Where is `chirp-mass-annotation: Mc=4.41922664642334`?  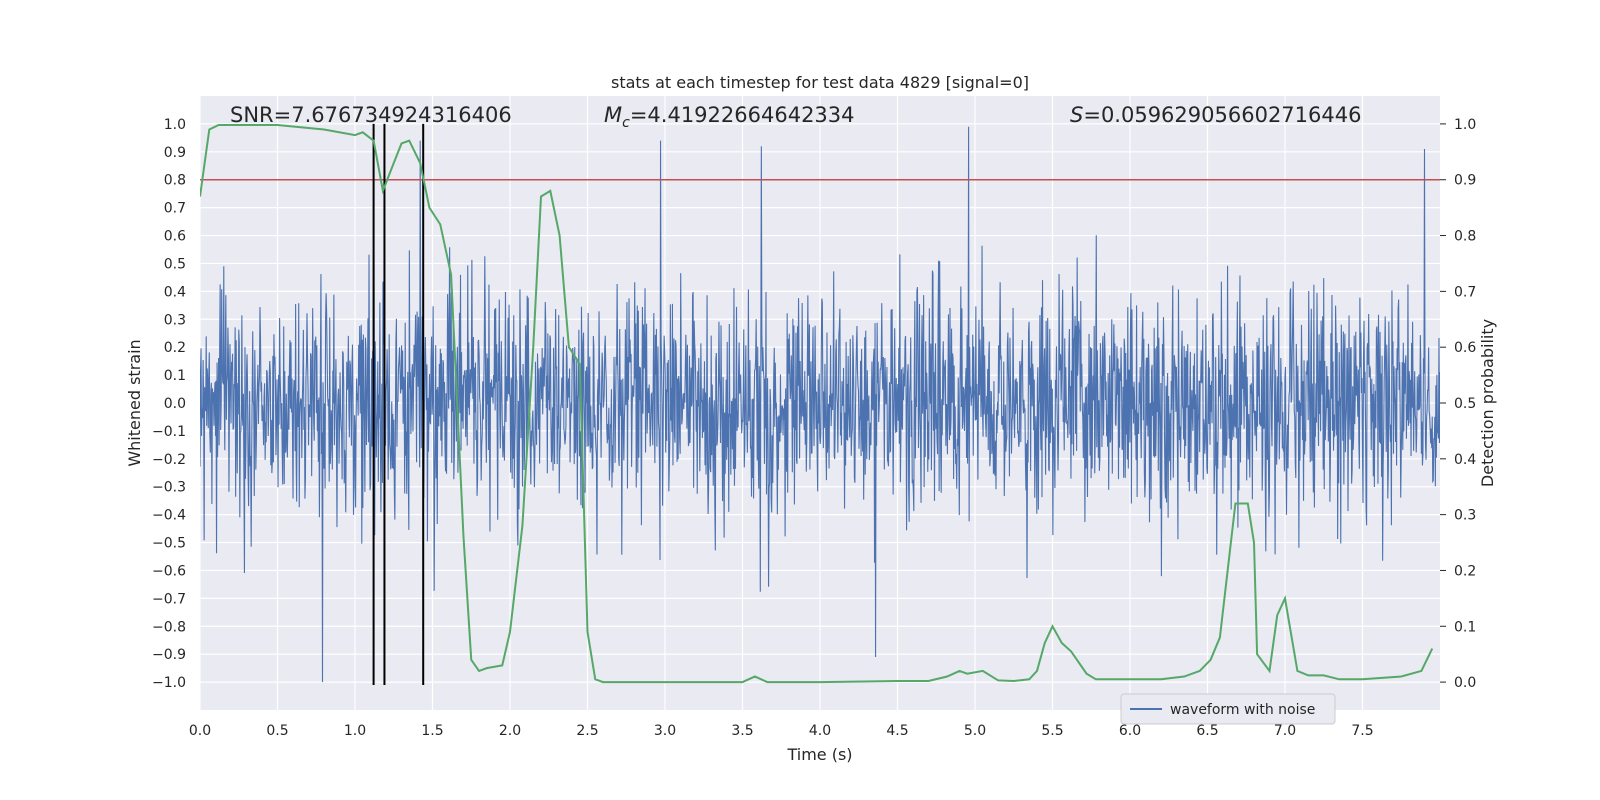
chirp-mass-annotation: Mc=4.41922664642334 is located at coordinates (729, 117).